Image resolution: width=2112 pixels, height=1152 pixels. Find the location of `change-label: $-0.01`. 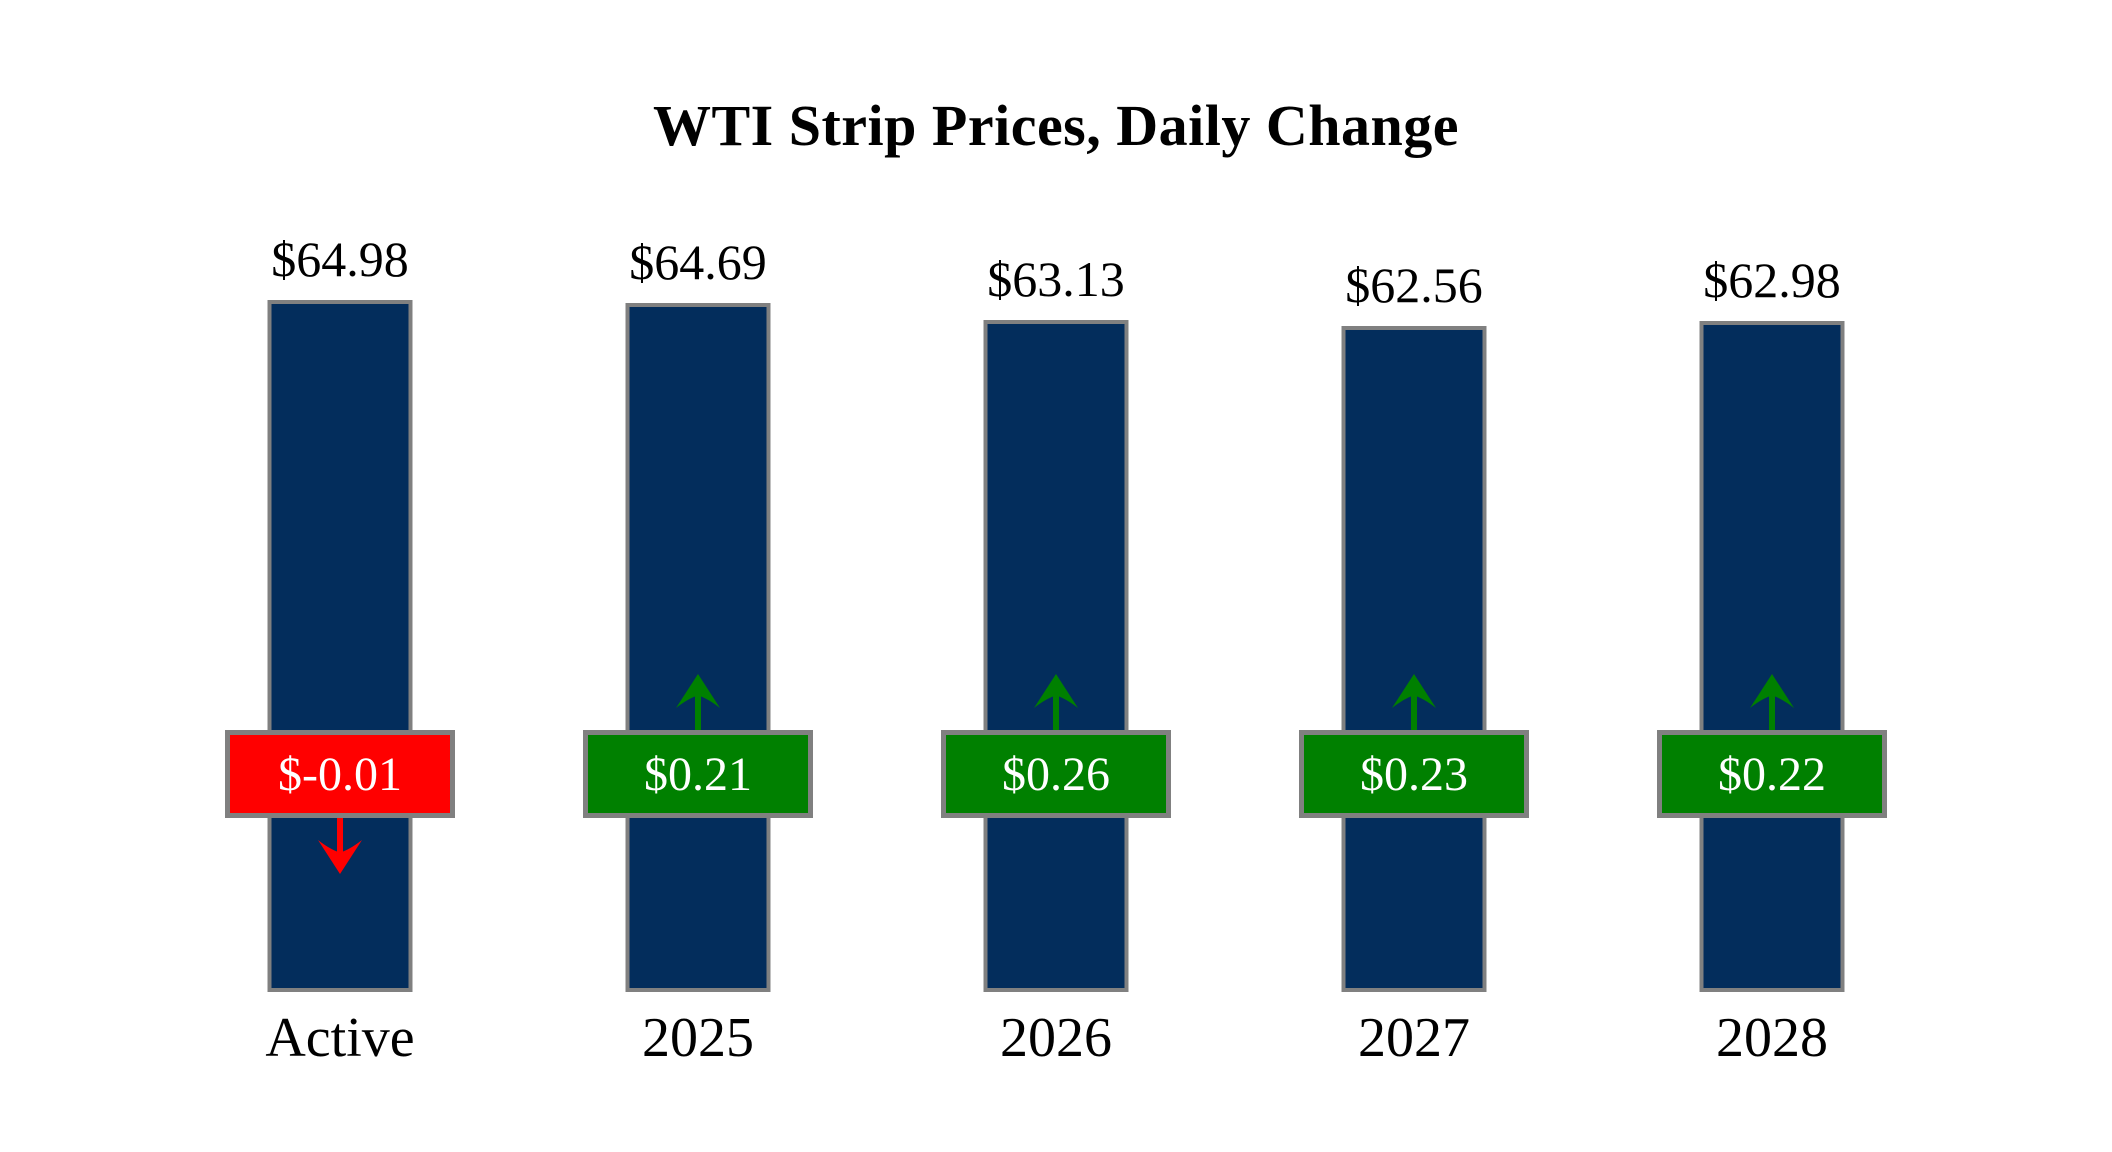

change-label: $-0.01 is located at coordinates (340, 774).